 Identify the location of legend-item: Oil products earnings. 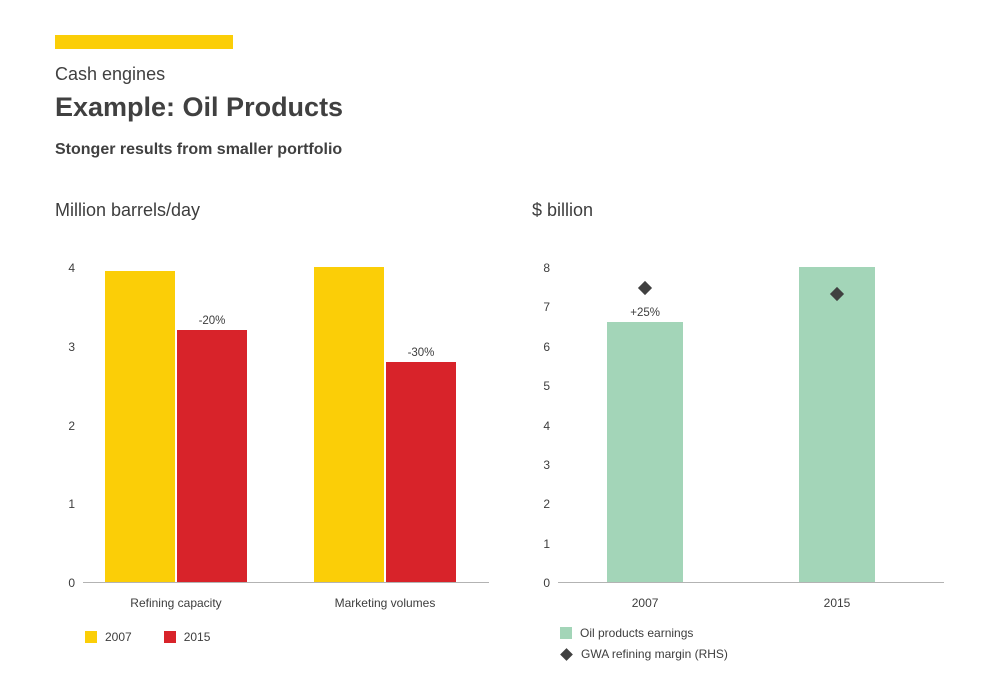
(644, 633).